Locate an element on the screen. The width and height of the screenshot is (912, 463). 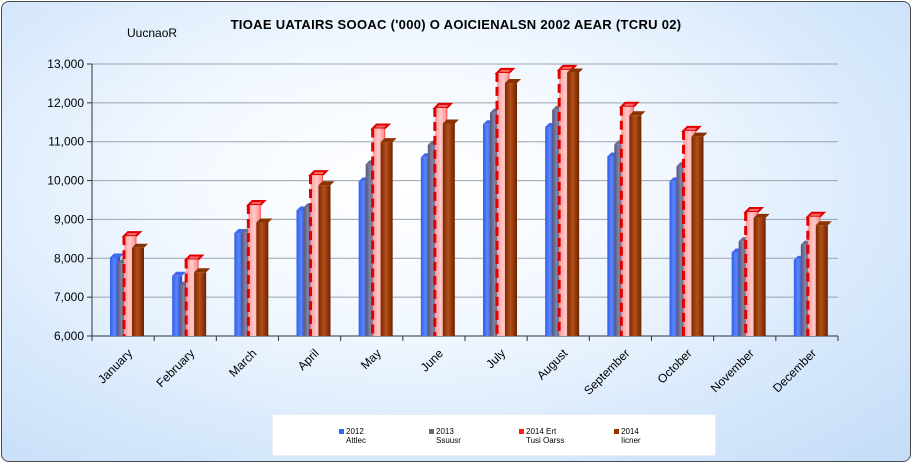
y-tick-label: 9,000 is located at coordinates (69, 219).